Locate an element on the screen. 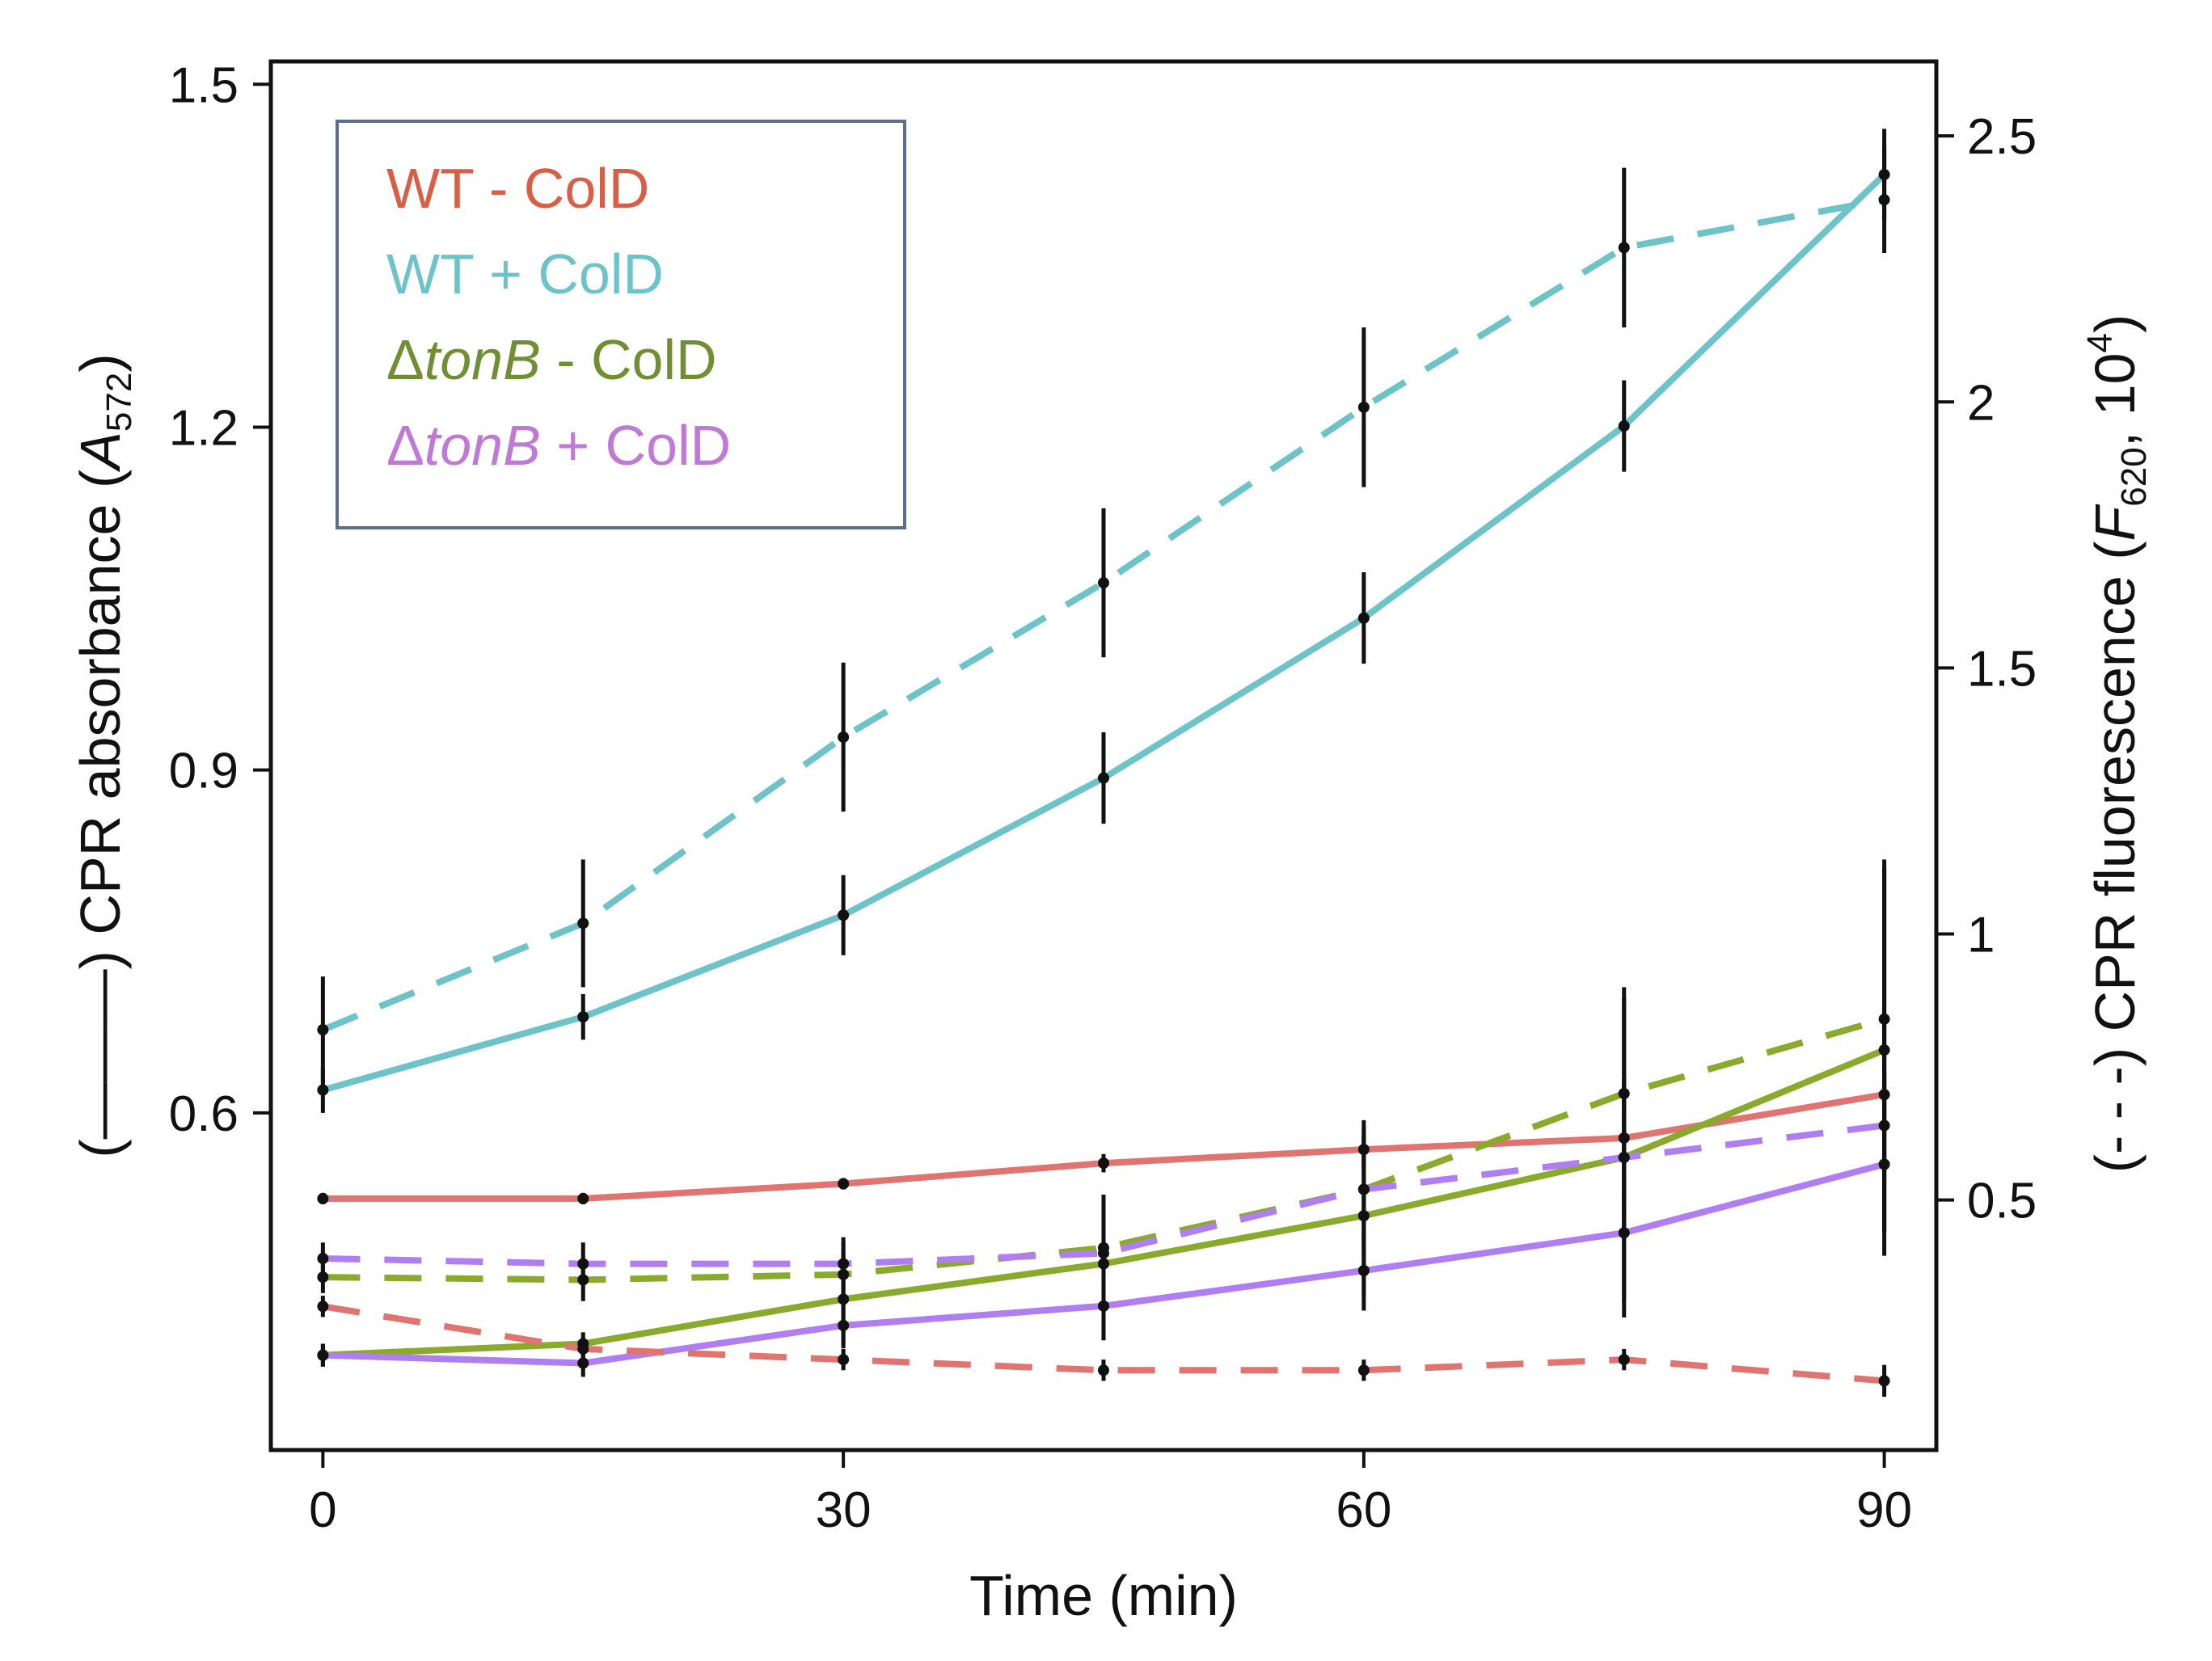  y-right-title-prefix: (- - -) CPR fluorescence ( is located at coordinates (2115, 857).